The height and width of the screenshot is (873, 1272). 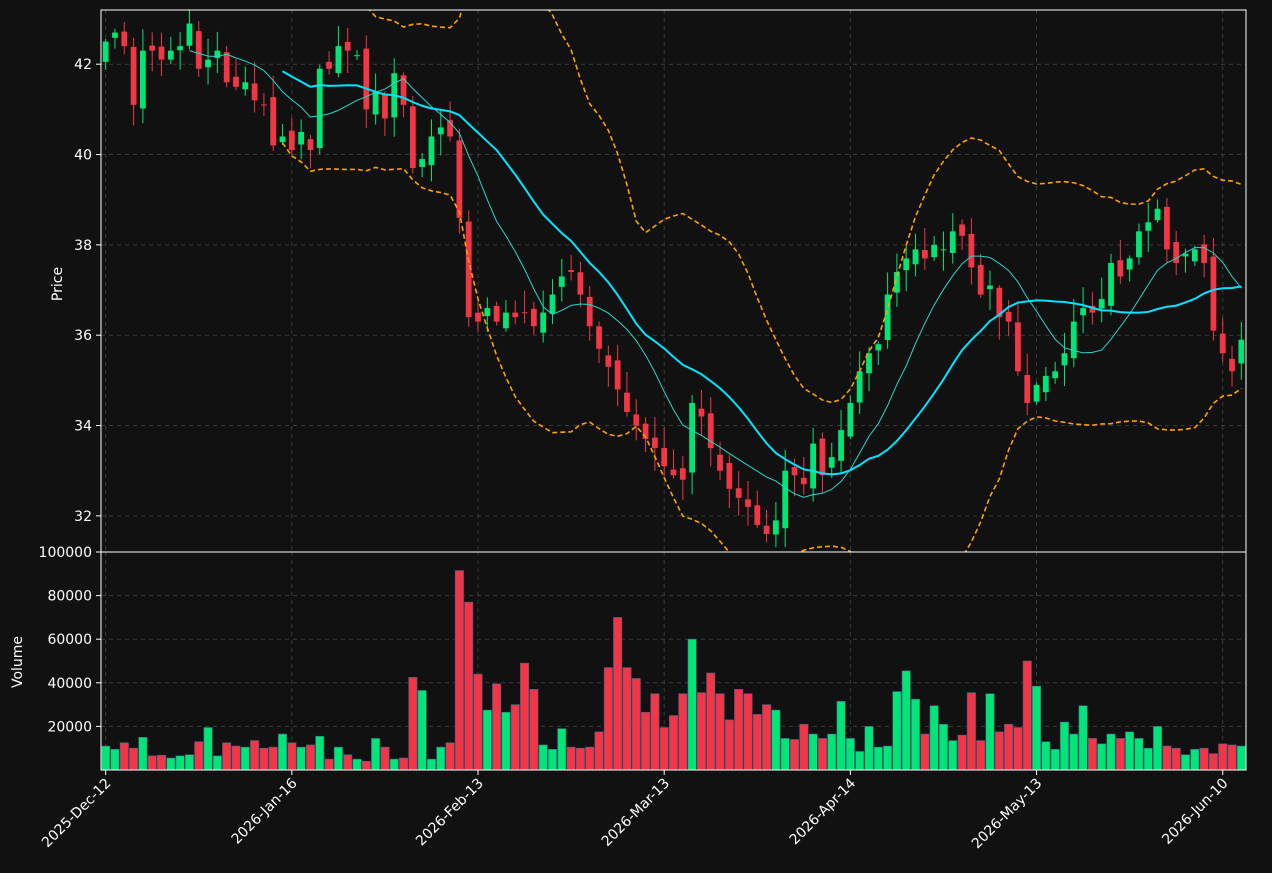 I want to click on price-tick-label: 36, so click(x=83, y=336).